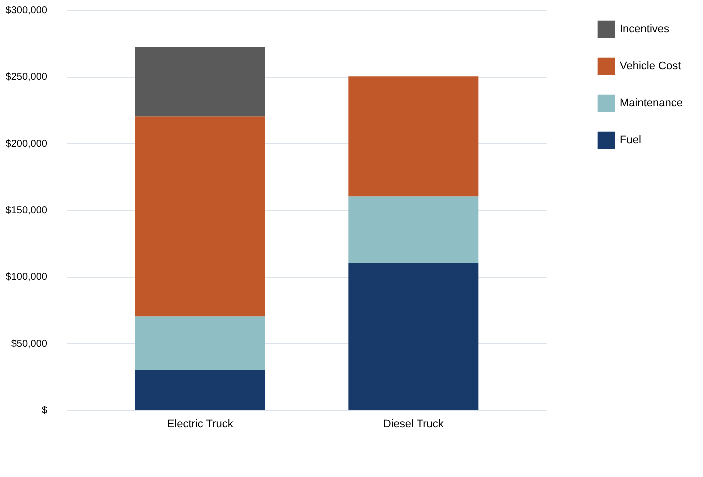  What do you see at coordinates (27, 211) in the screenshot?
I see `y-tick-label: $150,000` at bounding box center [27, 211].